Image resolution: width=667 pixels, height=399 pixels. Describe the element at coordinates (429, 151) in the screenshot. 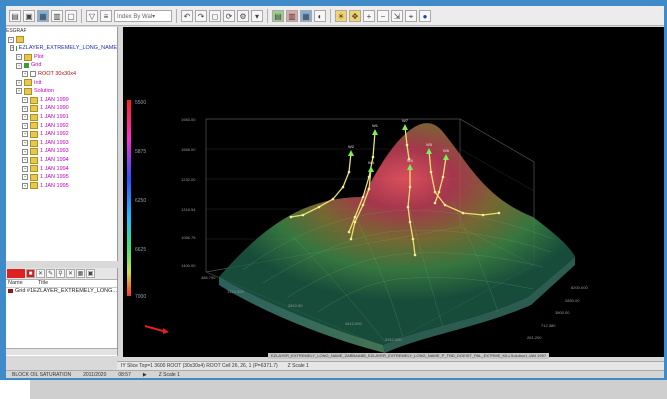

I see `well-marker-icon` at that location.